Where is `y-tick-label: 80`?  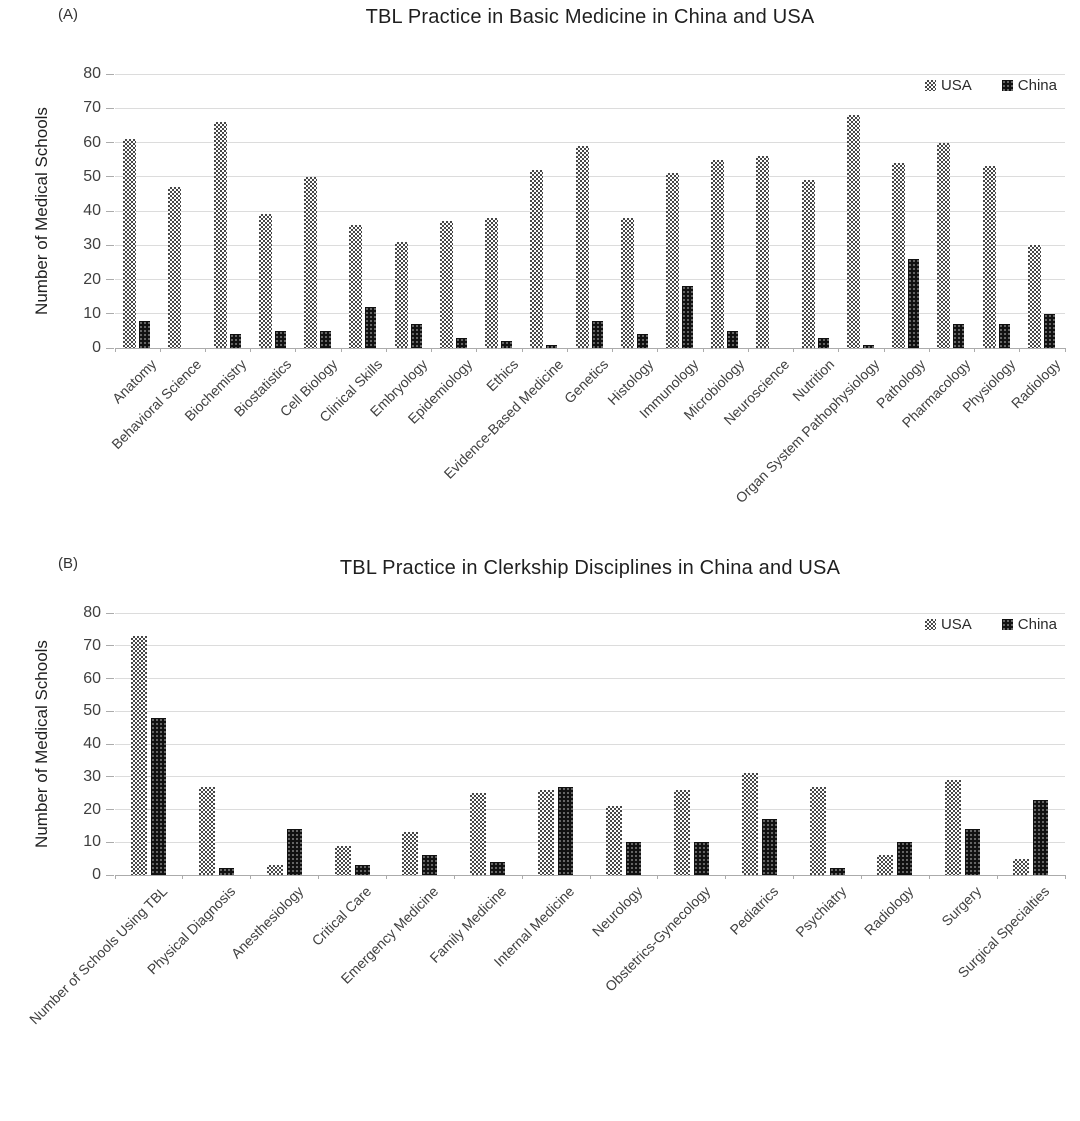
y-tick-label: 80 is located at coordinates (92, 73).